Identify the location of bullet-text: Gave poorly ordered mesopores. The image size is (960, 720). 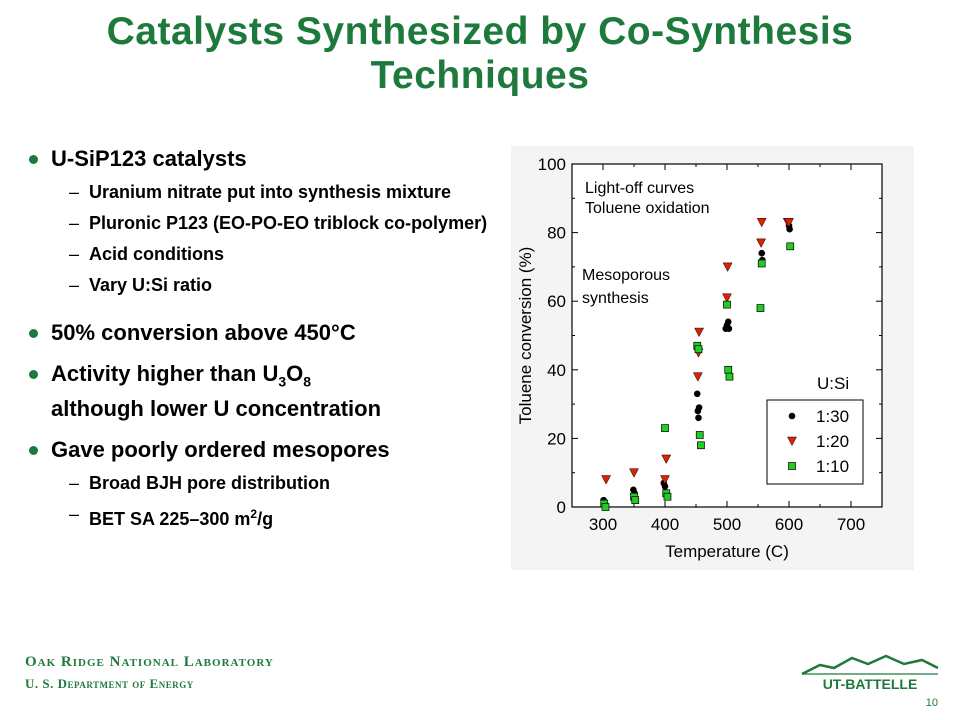
(220, 450).